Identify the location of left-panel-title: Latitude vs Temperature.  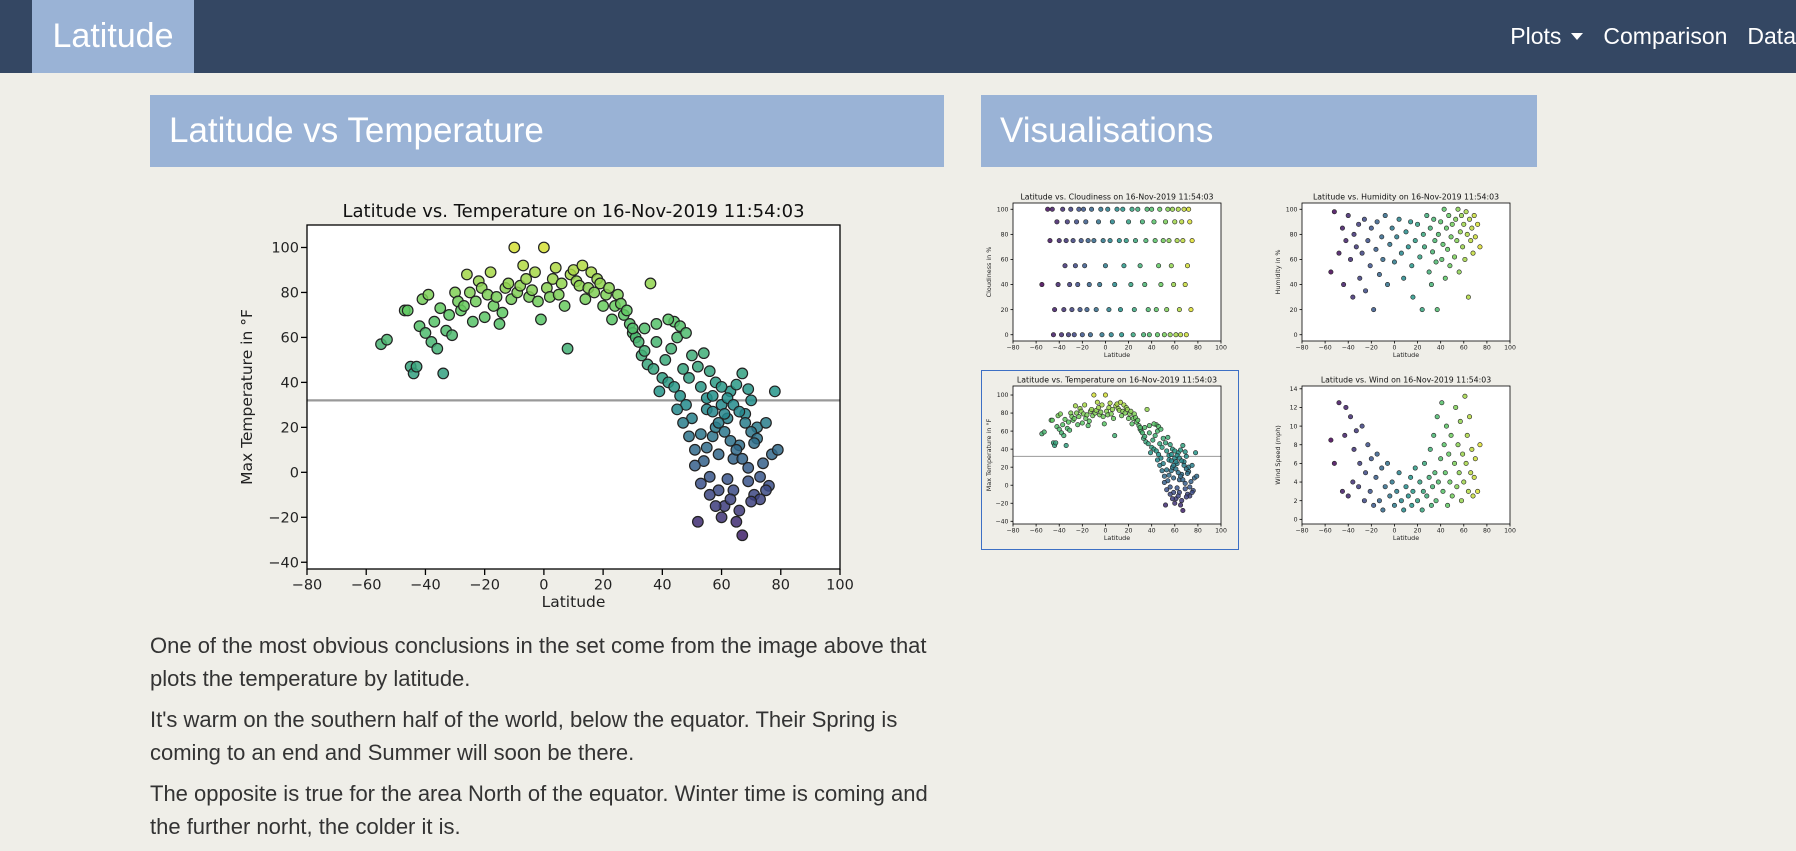
(547, 131).